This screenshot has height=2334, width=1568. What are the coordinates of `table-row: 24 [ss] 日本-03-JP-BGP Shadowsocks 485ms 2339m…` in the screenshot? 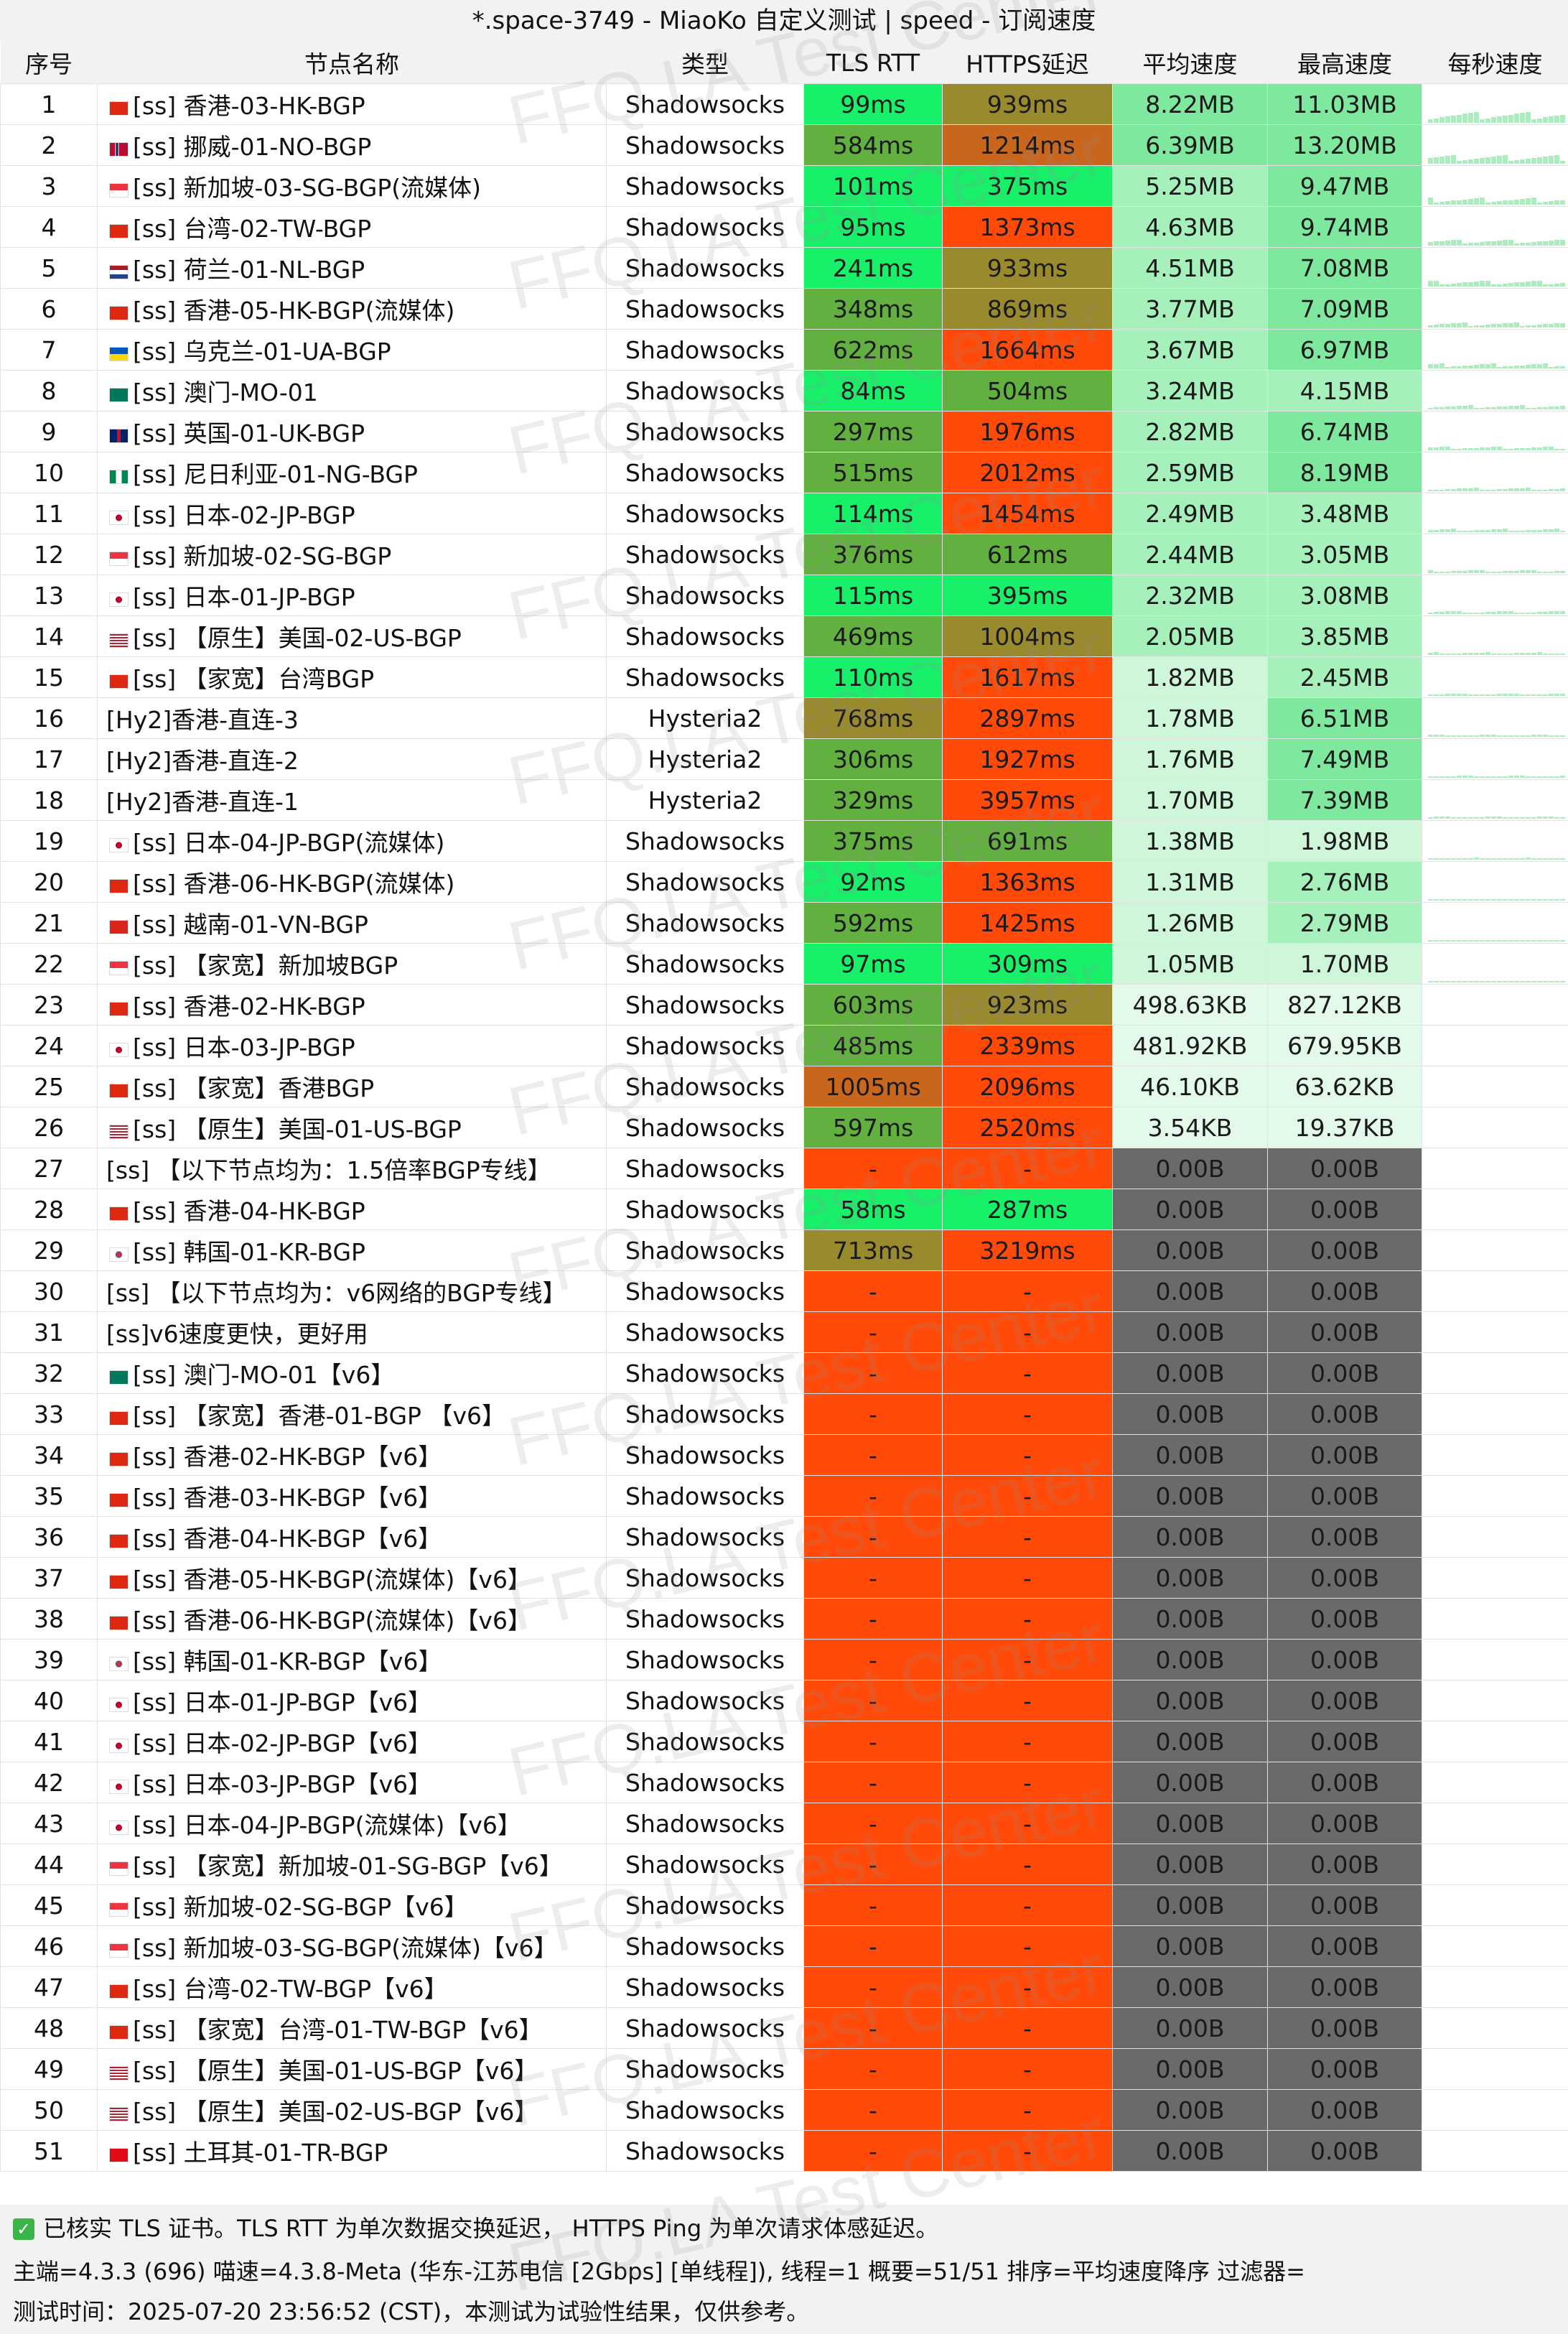 It's located at (784, 1045).